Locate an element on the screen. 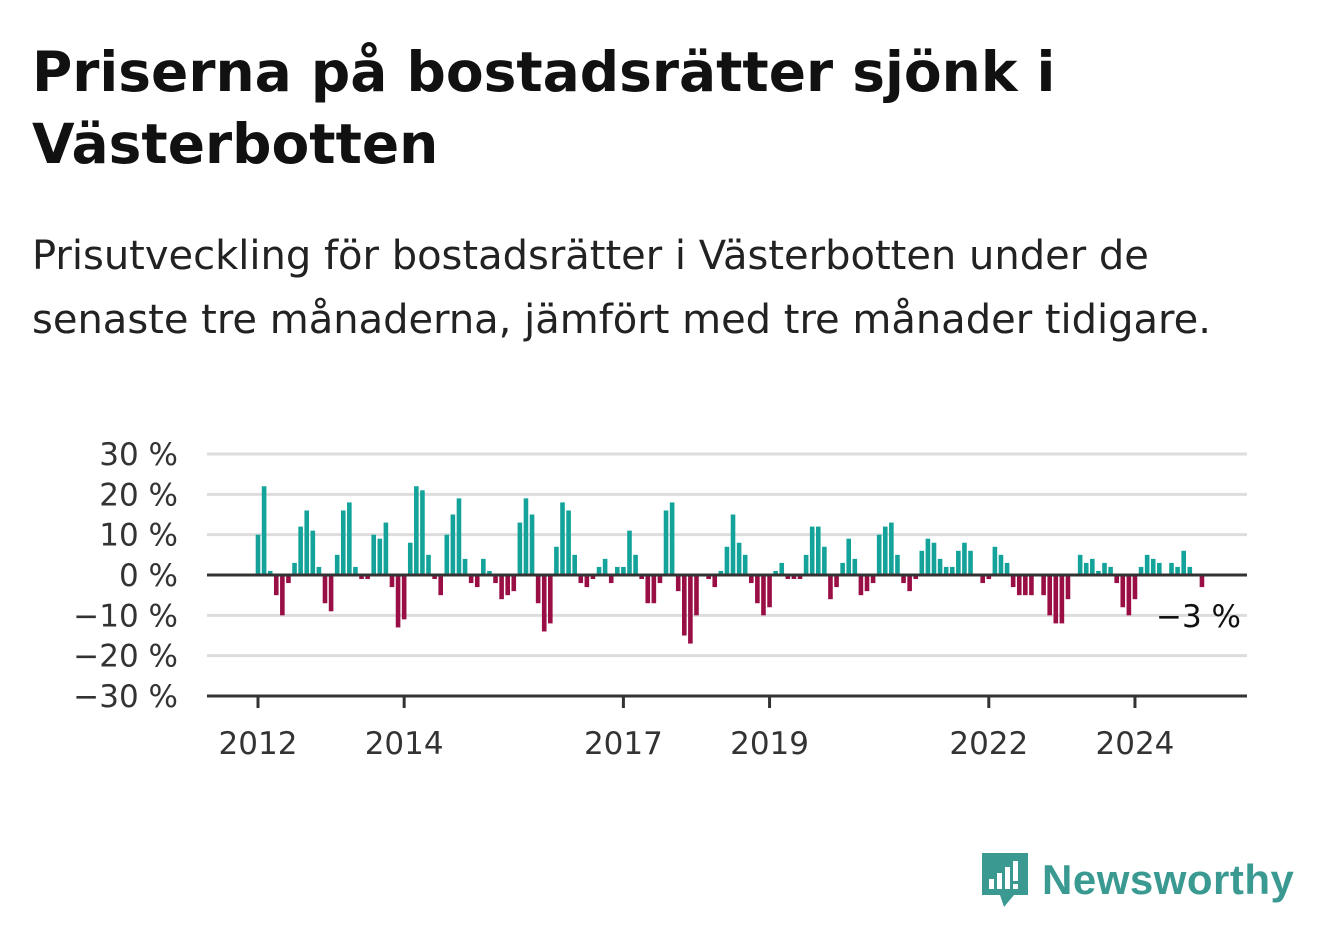 The width and height of the screenshot is (1322, 939). last-value-label: −3 % is located at coordinates (1198, 617).